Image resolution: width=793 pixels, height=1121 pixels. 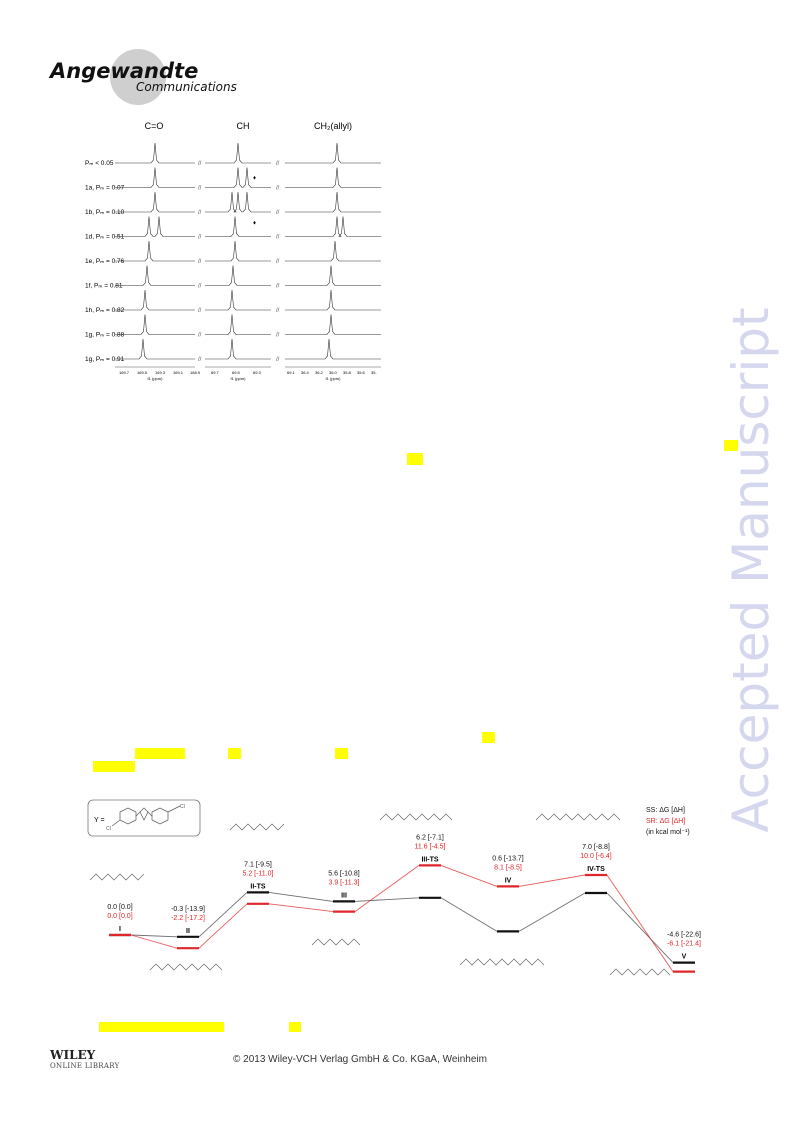 What do you see at coordinates (361, 372) in the screenshot?
I see `tick-ch2-5: 35.6` at bounding box center [361, 372].